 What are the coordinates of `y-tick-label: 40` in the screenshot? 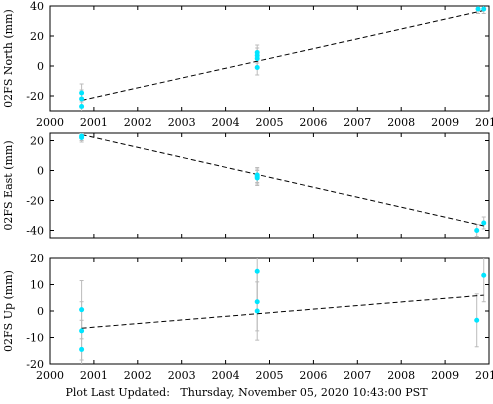 It's located at (37, 6).